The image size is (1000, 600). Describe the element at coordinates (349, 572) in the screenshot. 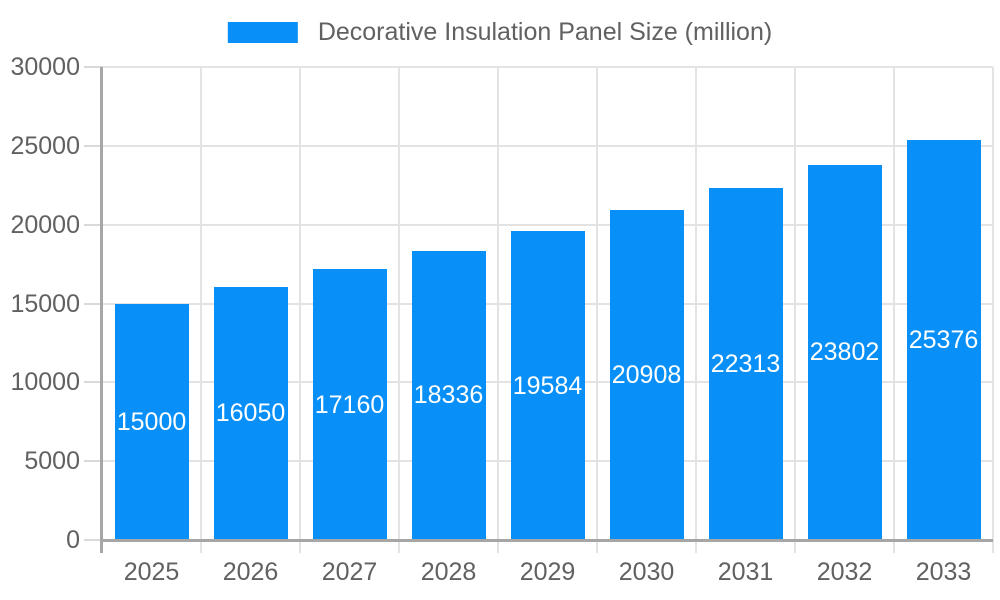

I see `x-axis-tick-label: 2027` at that location.